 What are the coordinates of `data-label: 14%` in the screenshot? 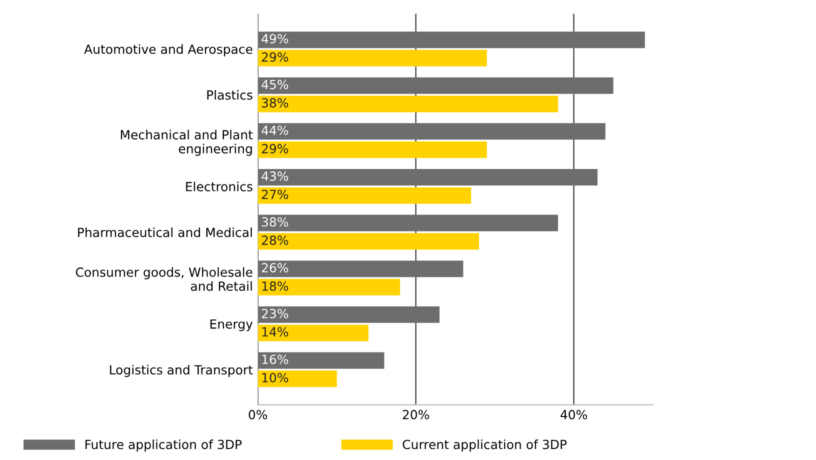 It's located at (275, 332).